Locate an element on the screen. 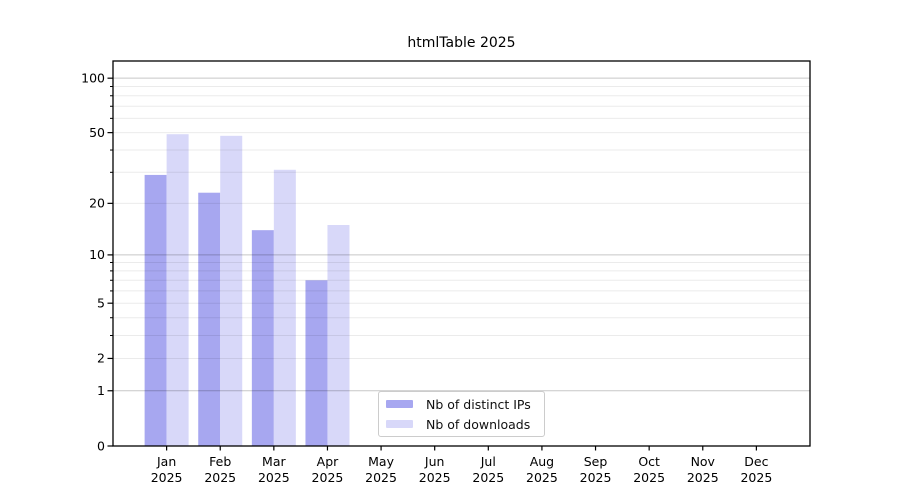 This screenshot has height=500, width=900. legend-item: Nb of distinct IPs is located at coordinates (465, 404).